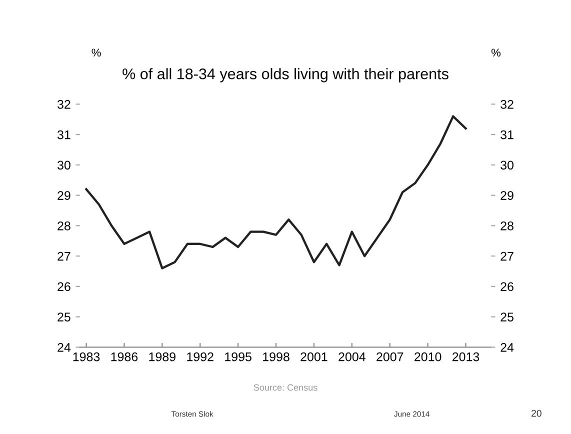  Describe the element at coordinates (507, 256) in the screenshot. I see `y2-tick-label: 27` at that location.